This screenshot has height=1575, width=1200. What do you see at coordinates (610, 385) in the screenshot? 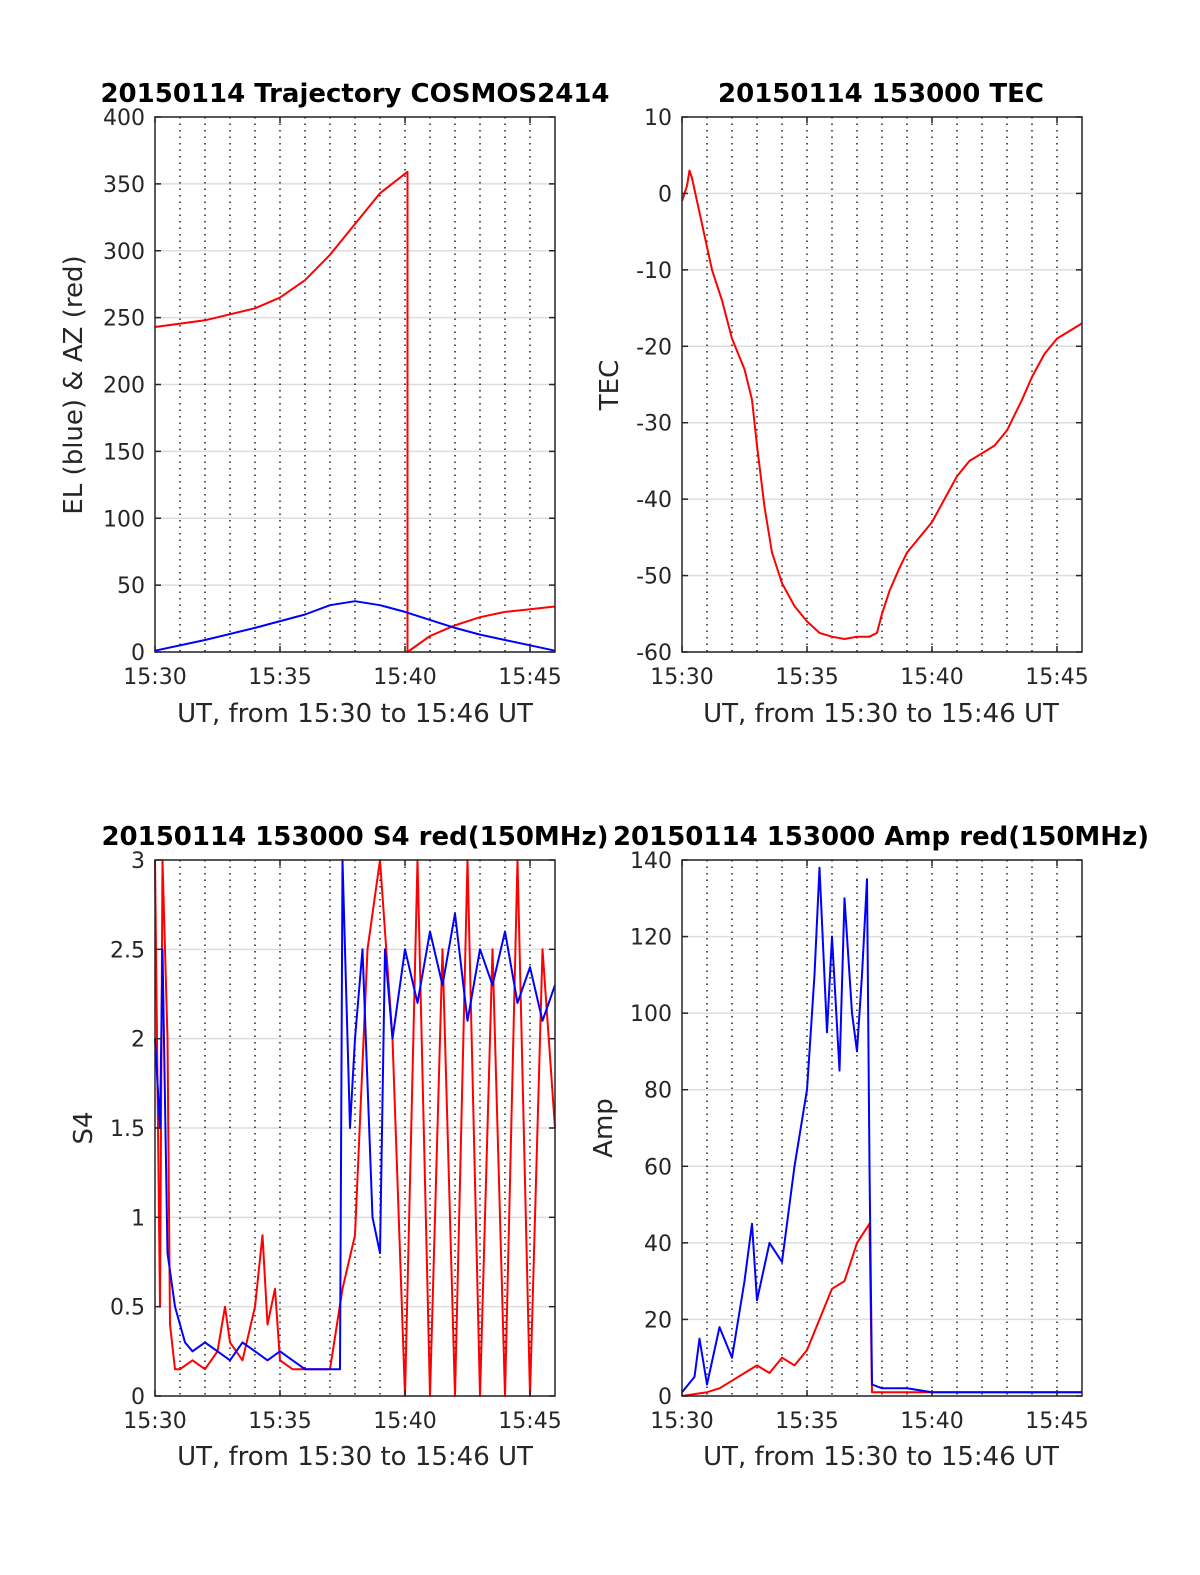
I see `y-axis-label: TEC` at bounding box center [610, 385].